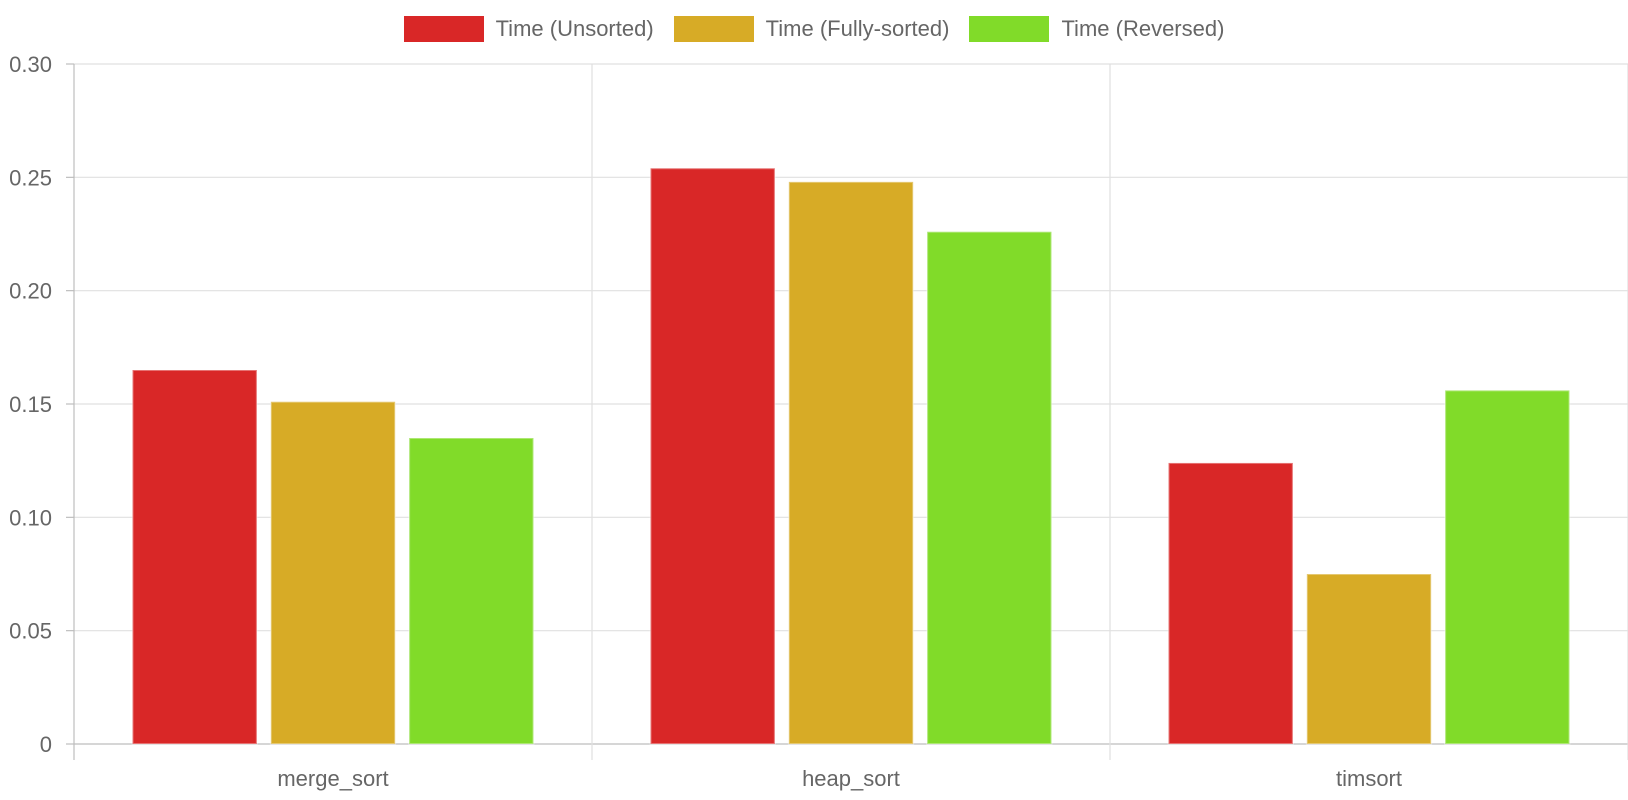 This screenshot has width=1628, height=800. What do you see at coordinates (443, 29) in the screenshot?
I see `legend-swatch-unsorted` at bounding box center [443, 29].